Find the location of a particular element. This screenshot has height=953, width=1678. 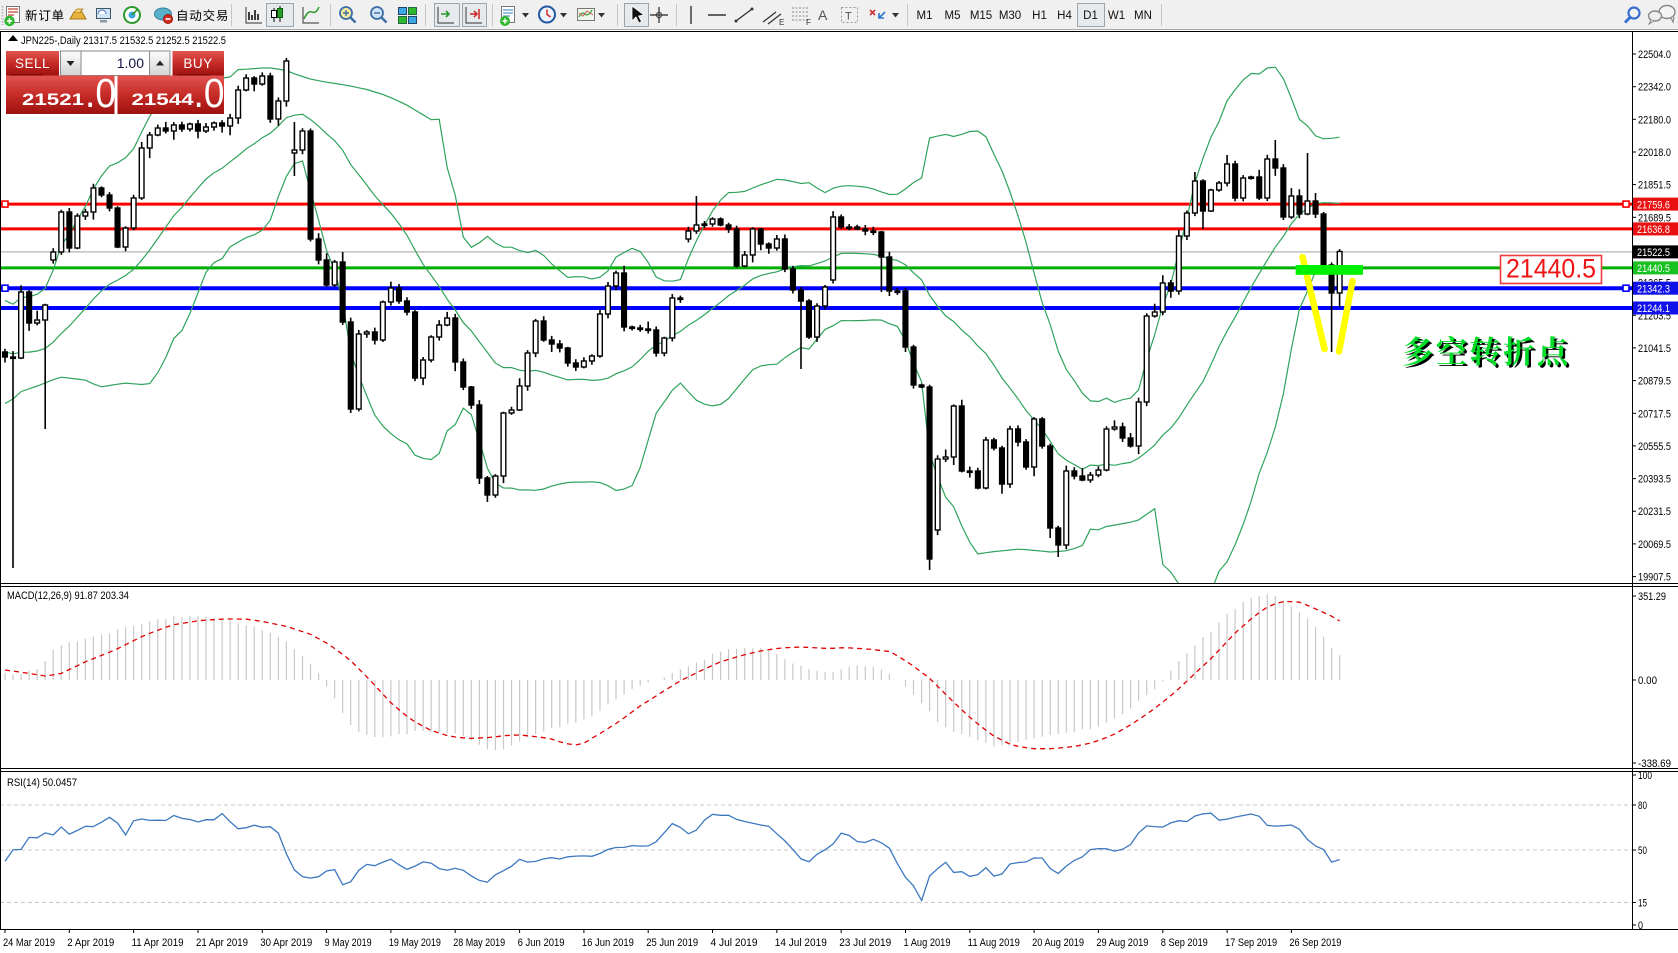

svg-text: 30 Apr 2019 is located at coordinates (286, 943).